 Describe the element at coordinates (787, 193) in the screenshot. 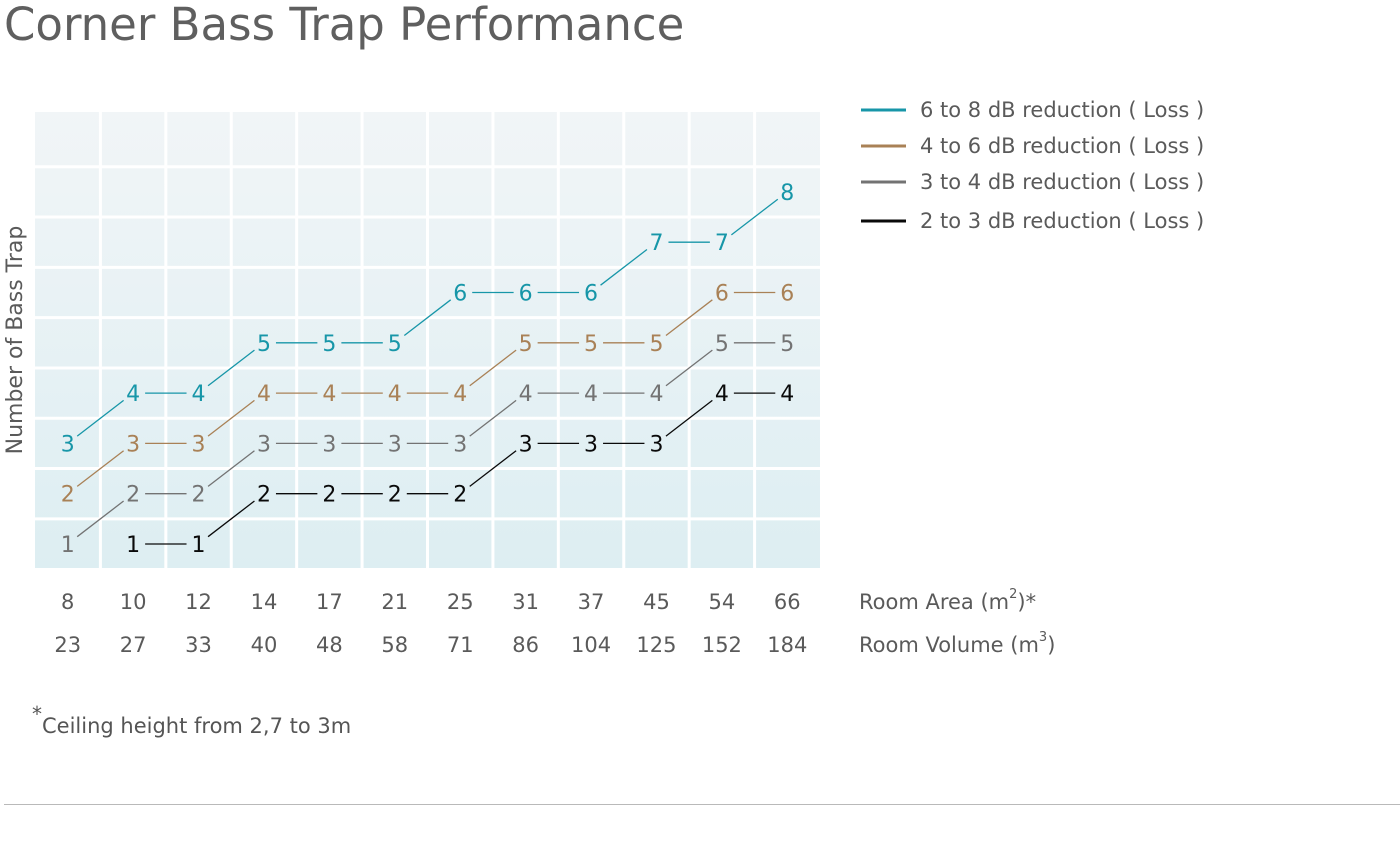

I see `data-label: 8` at that location.